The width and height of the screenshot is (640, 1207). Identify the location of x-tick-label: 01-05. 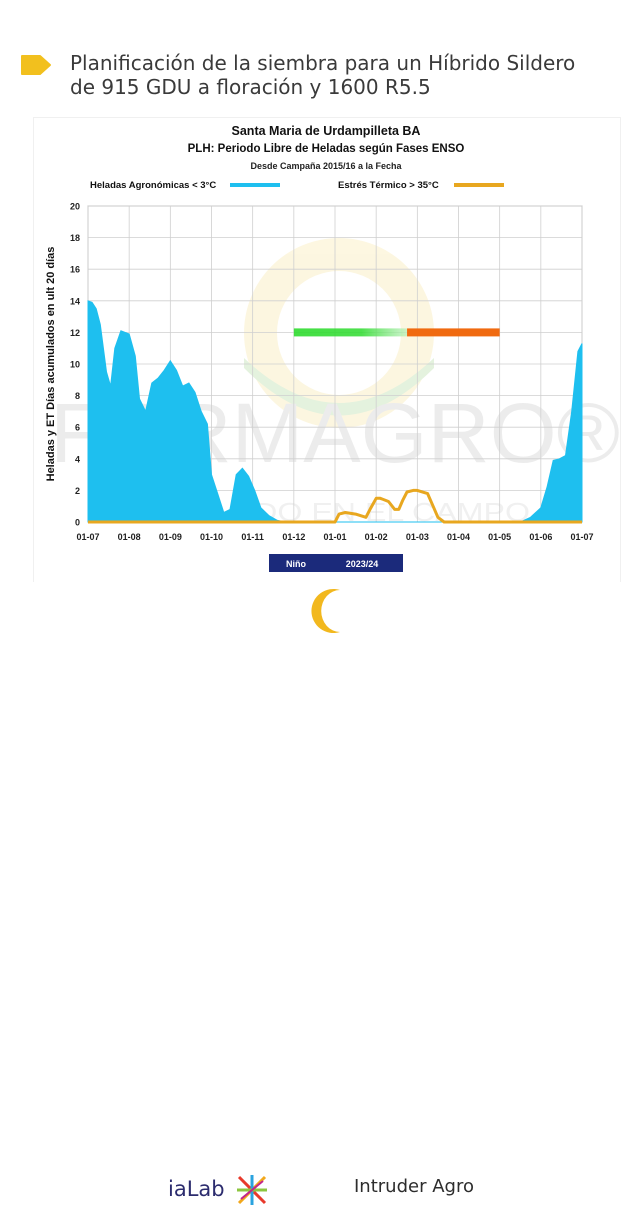
(499, 537).